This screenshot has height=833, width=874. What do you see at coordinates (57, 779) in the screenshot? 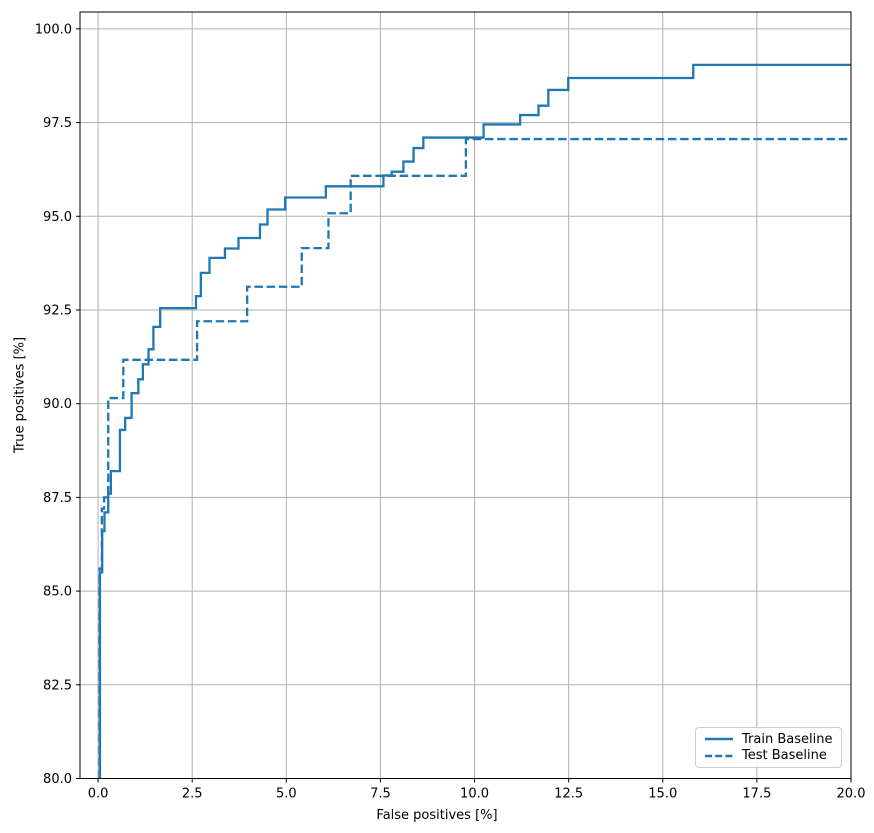
I see `y-tick-label: 80.0` at bounding box center [57, 779].